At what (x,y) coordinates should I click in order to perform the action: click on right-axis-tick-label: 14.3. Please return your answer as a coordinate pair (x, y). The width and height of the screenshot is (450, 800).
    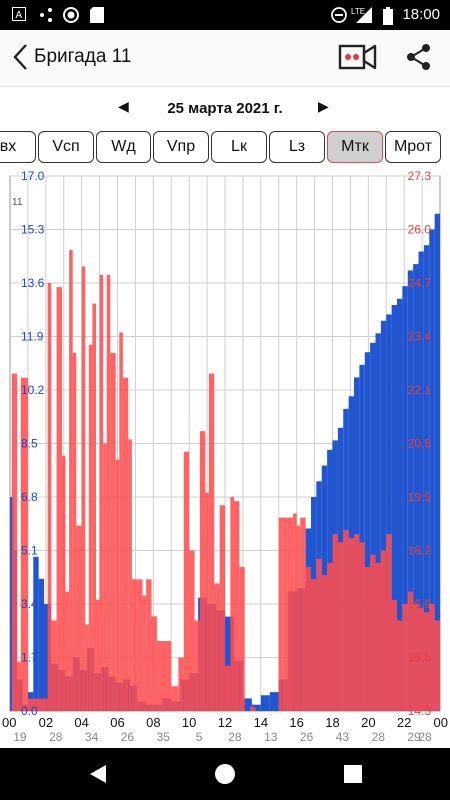
    Looking at the image, I should click on (420, 711).